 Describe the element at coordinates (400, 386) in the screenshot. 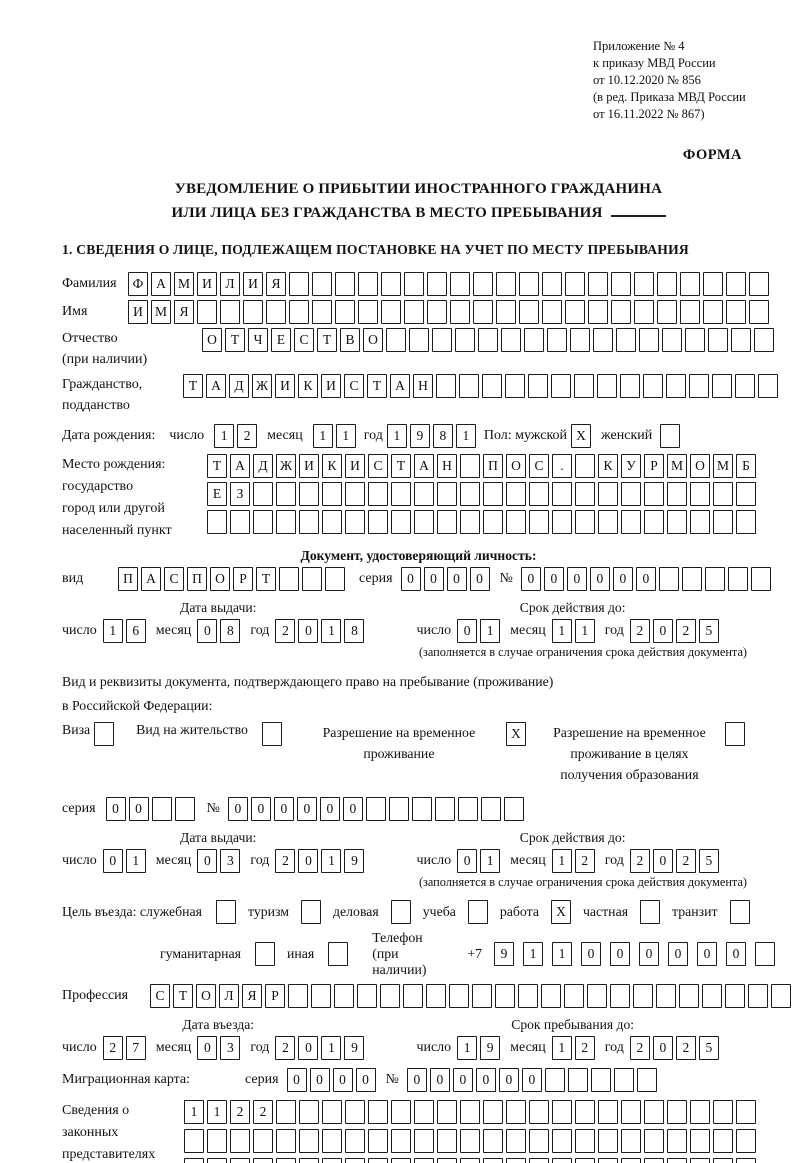

I see `citizenship-char-cell: А` at that location.